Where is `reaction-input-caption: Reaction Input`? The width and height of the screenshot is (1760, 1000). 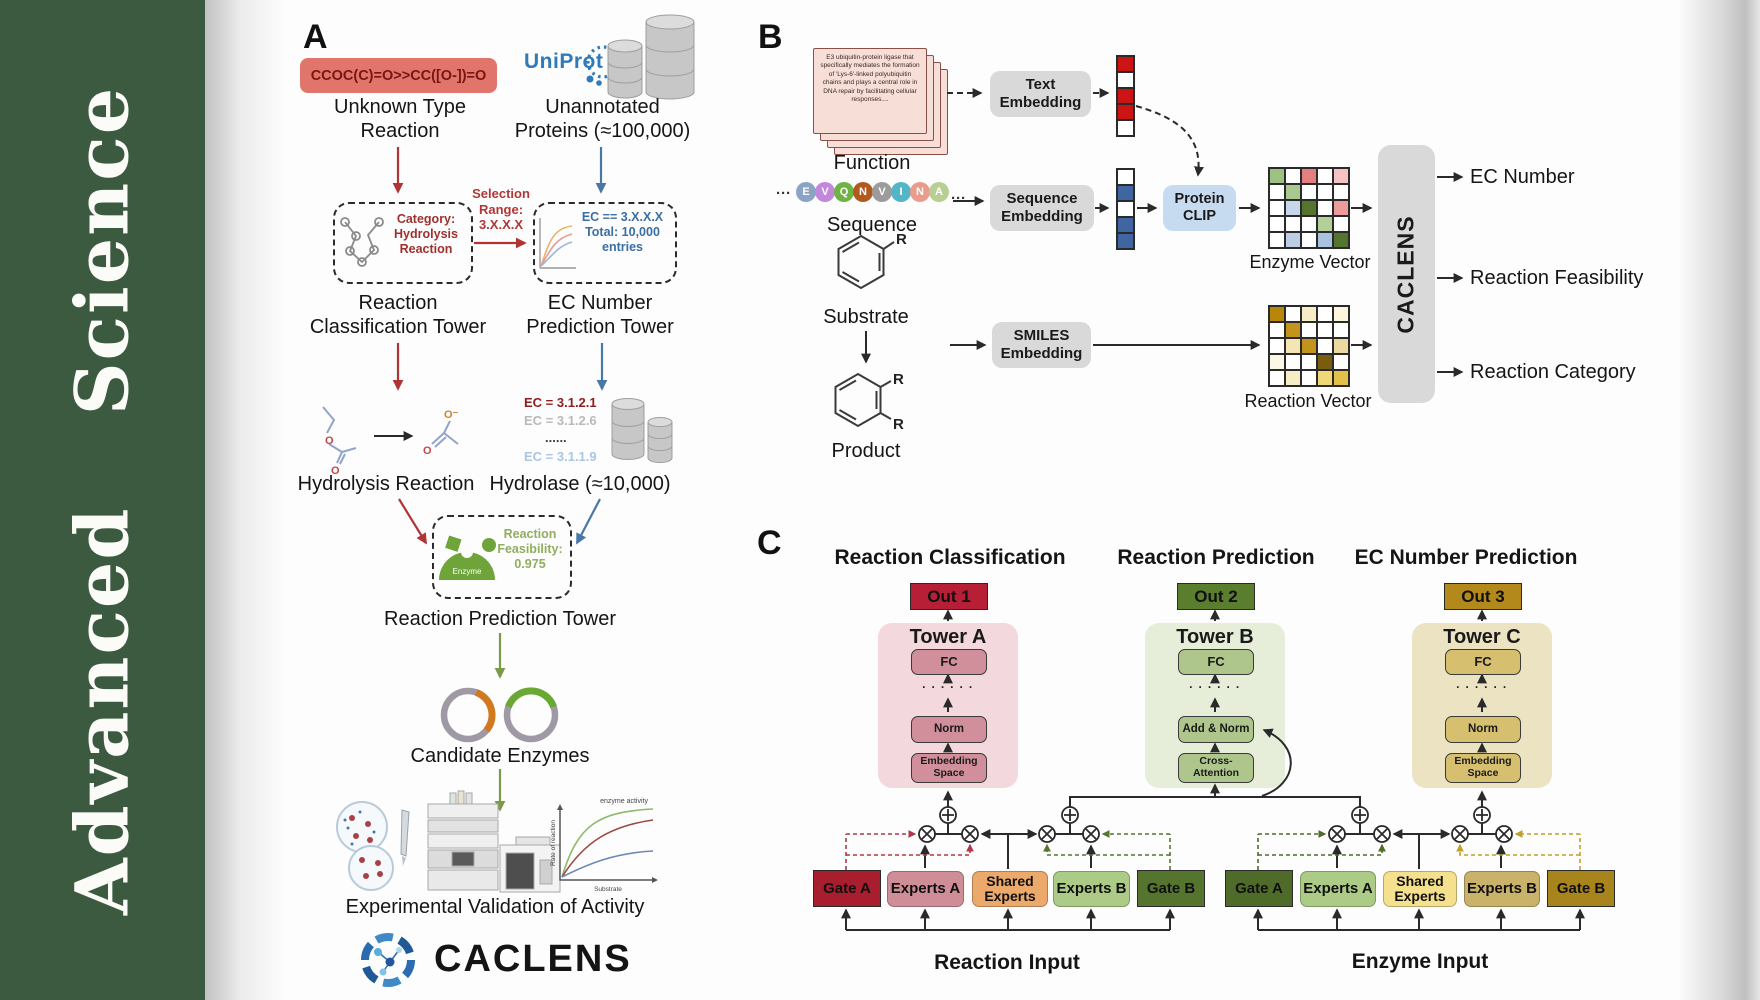 reaction-input-caption: Reaction Input is located at coordinates (1007, 962).